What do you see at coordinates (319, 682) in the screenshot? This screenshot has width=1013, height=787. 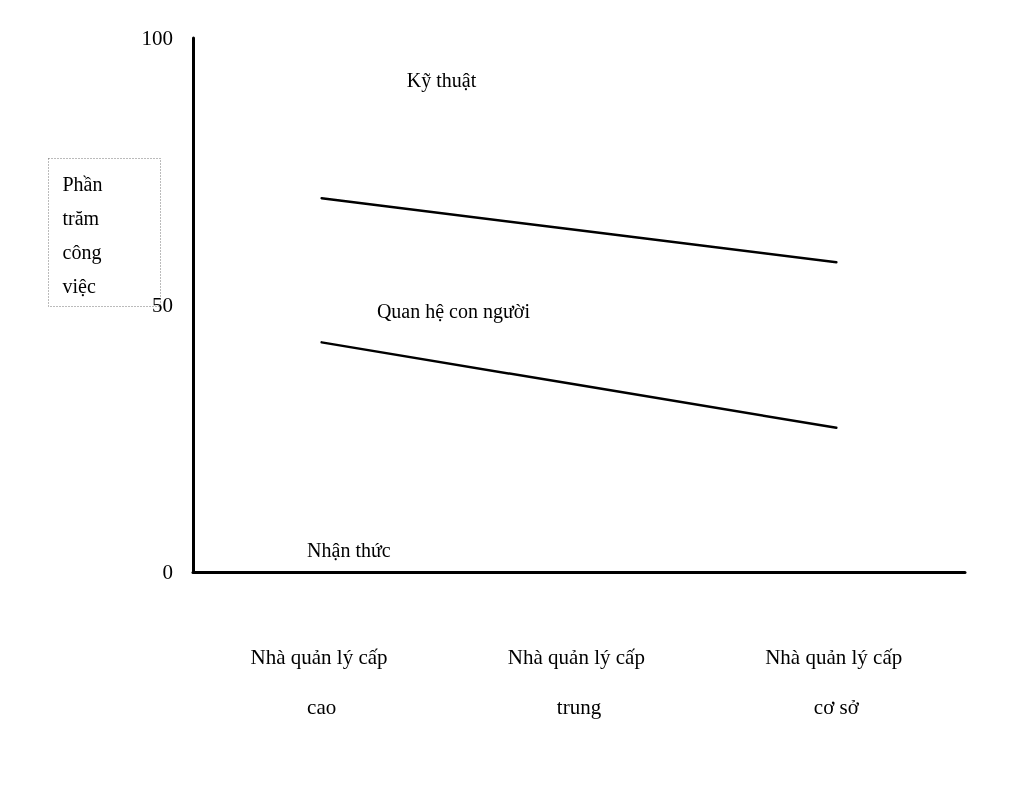 I see `category-label: Nhà quản lý cấp cao` at bounding box center [319, 682].